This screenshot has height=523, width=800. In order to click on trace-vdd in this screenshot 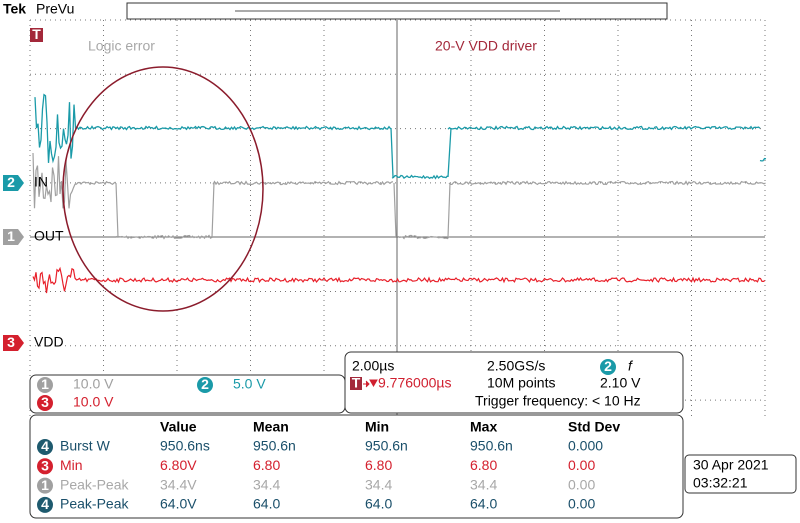, I will do `click(399, 280)`.